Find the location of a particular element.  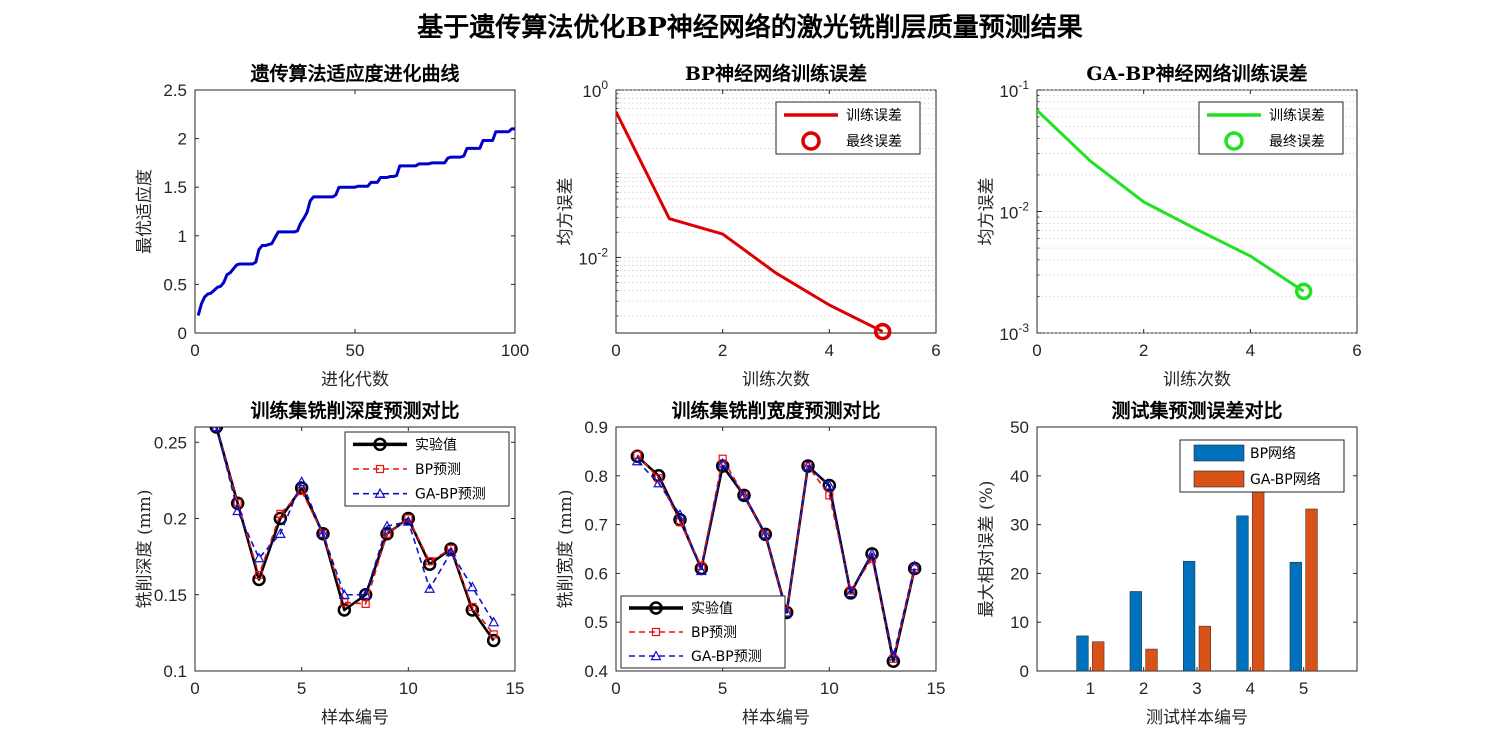

y-axis-label: 均方误差 is located at coordinates (566, 212).